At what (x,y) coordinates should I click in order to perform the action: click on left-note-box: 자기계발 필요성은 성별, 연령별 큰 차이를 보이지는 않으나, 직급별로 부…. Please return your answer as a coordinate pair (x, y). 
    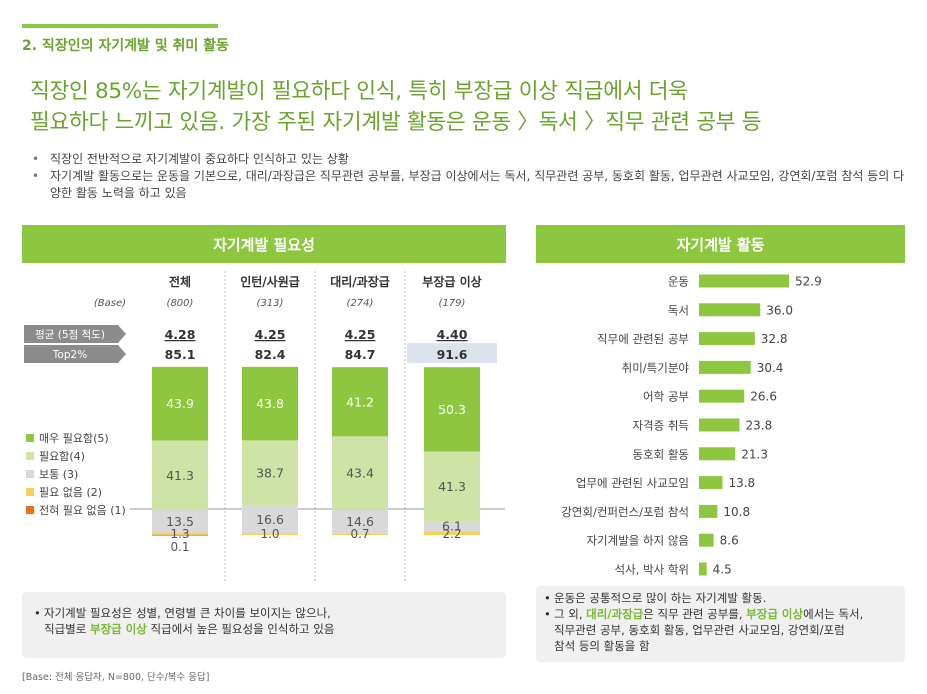
    Looking at the image, I should click on (264, 625).